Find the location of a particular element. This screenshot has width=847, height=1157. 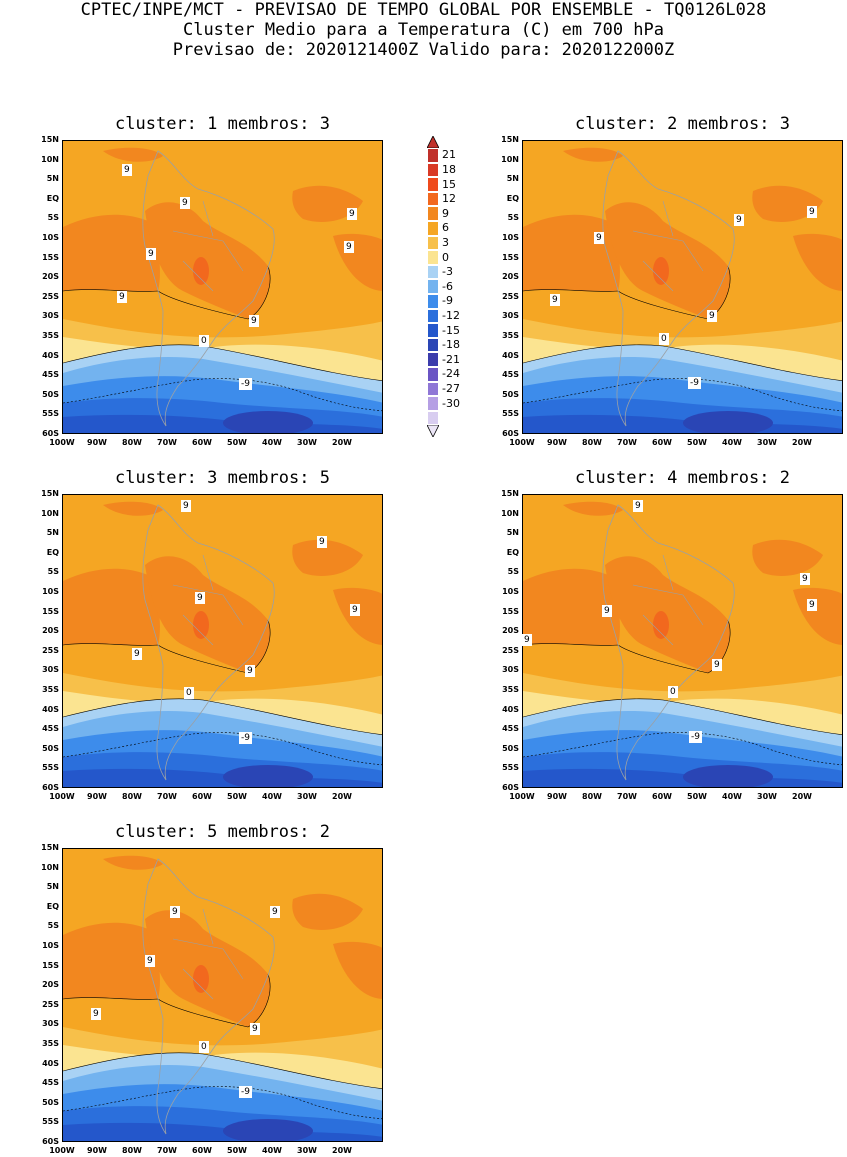

latitude-tick-label: 50S is located at coordinates (510, 748).